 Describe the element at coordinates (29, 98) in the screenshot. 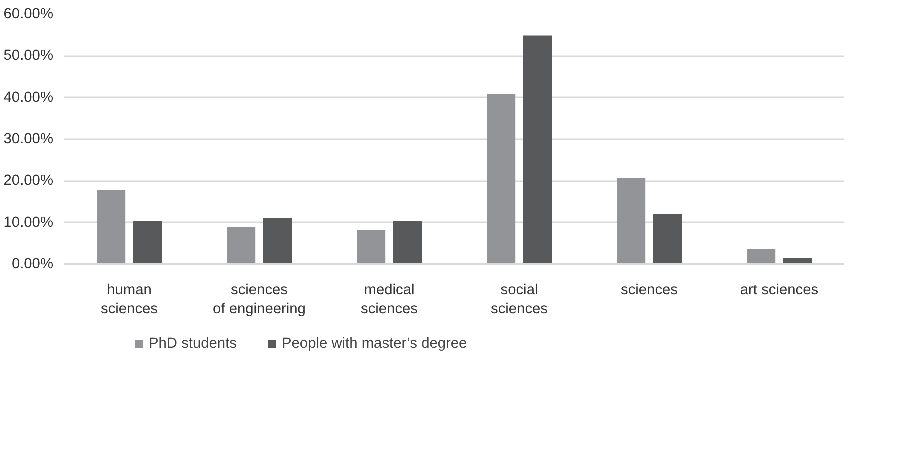

I see `y-tick-label: 40.00%` at that location.